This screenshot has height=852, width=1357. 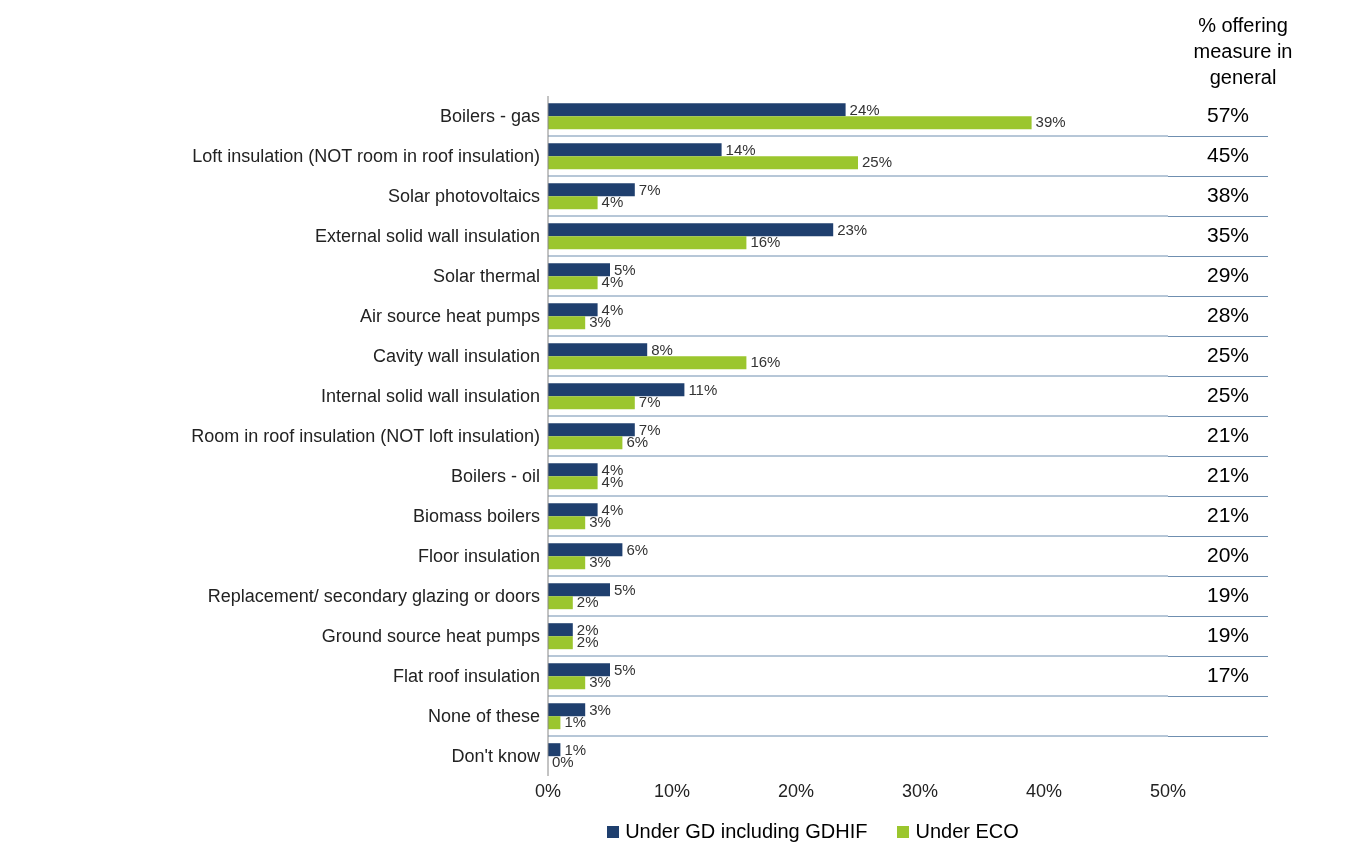 What do you see at coordinates (1168, 790) in the screenshot?
I see `x-tick-label: 50%` at bounding box center [1168, 790].